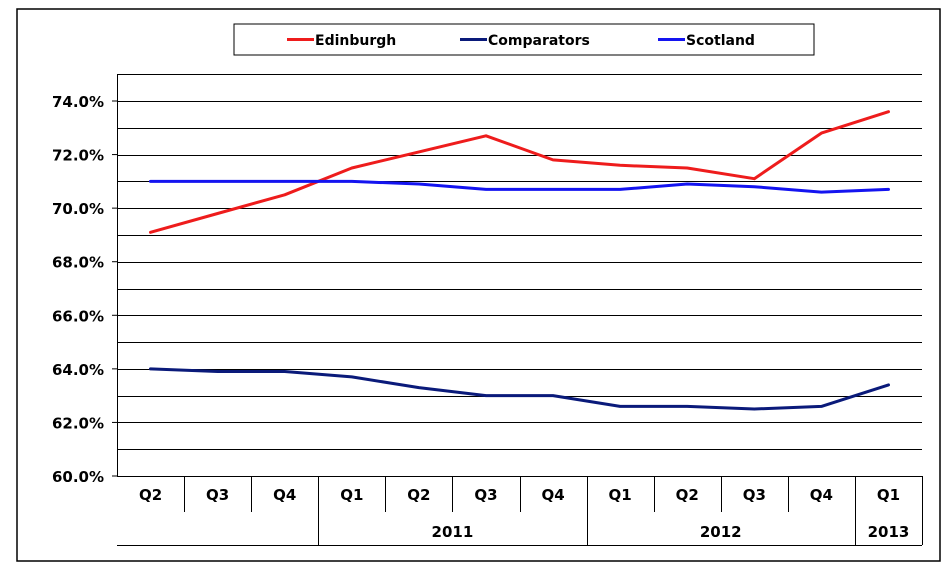 Image resolution: width=948 pixels, height=571 pixels. Describe the element at coordinates (78, 423) in the screenshot. I see `y-tick-label: 62.0%` at that location.